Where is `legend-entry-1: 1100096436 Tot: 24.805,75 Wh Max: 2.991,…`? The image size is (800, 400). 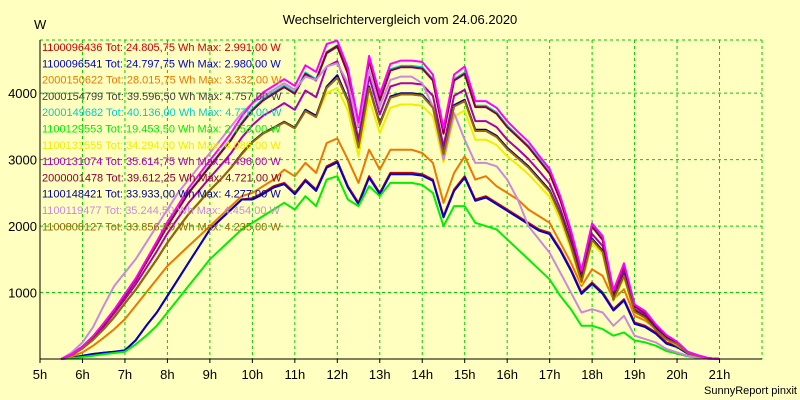
legend-entry-1: 1100096436 Tot: 24.805,75 Wh Max: 2.991,… is located at coordinates (161, 48).